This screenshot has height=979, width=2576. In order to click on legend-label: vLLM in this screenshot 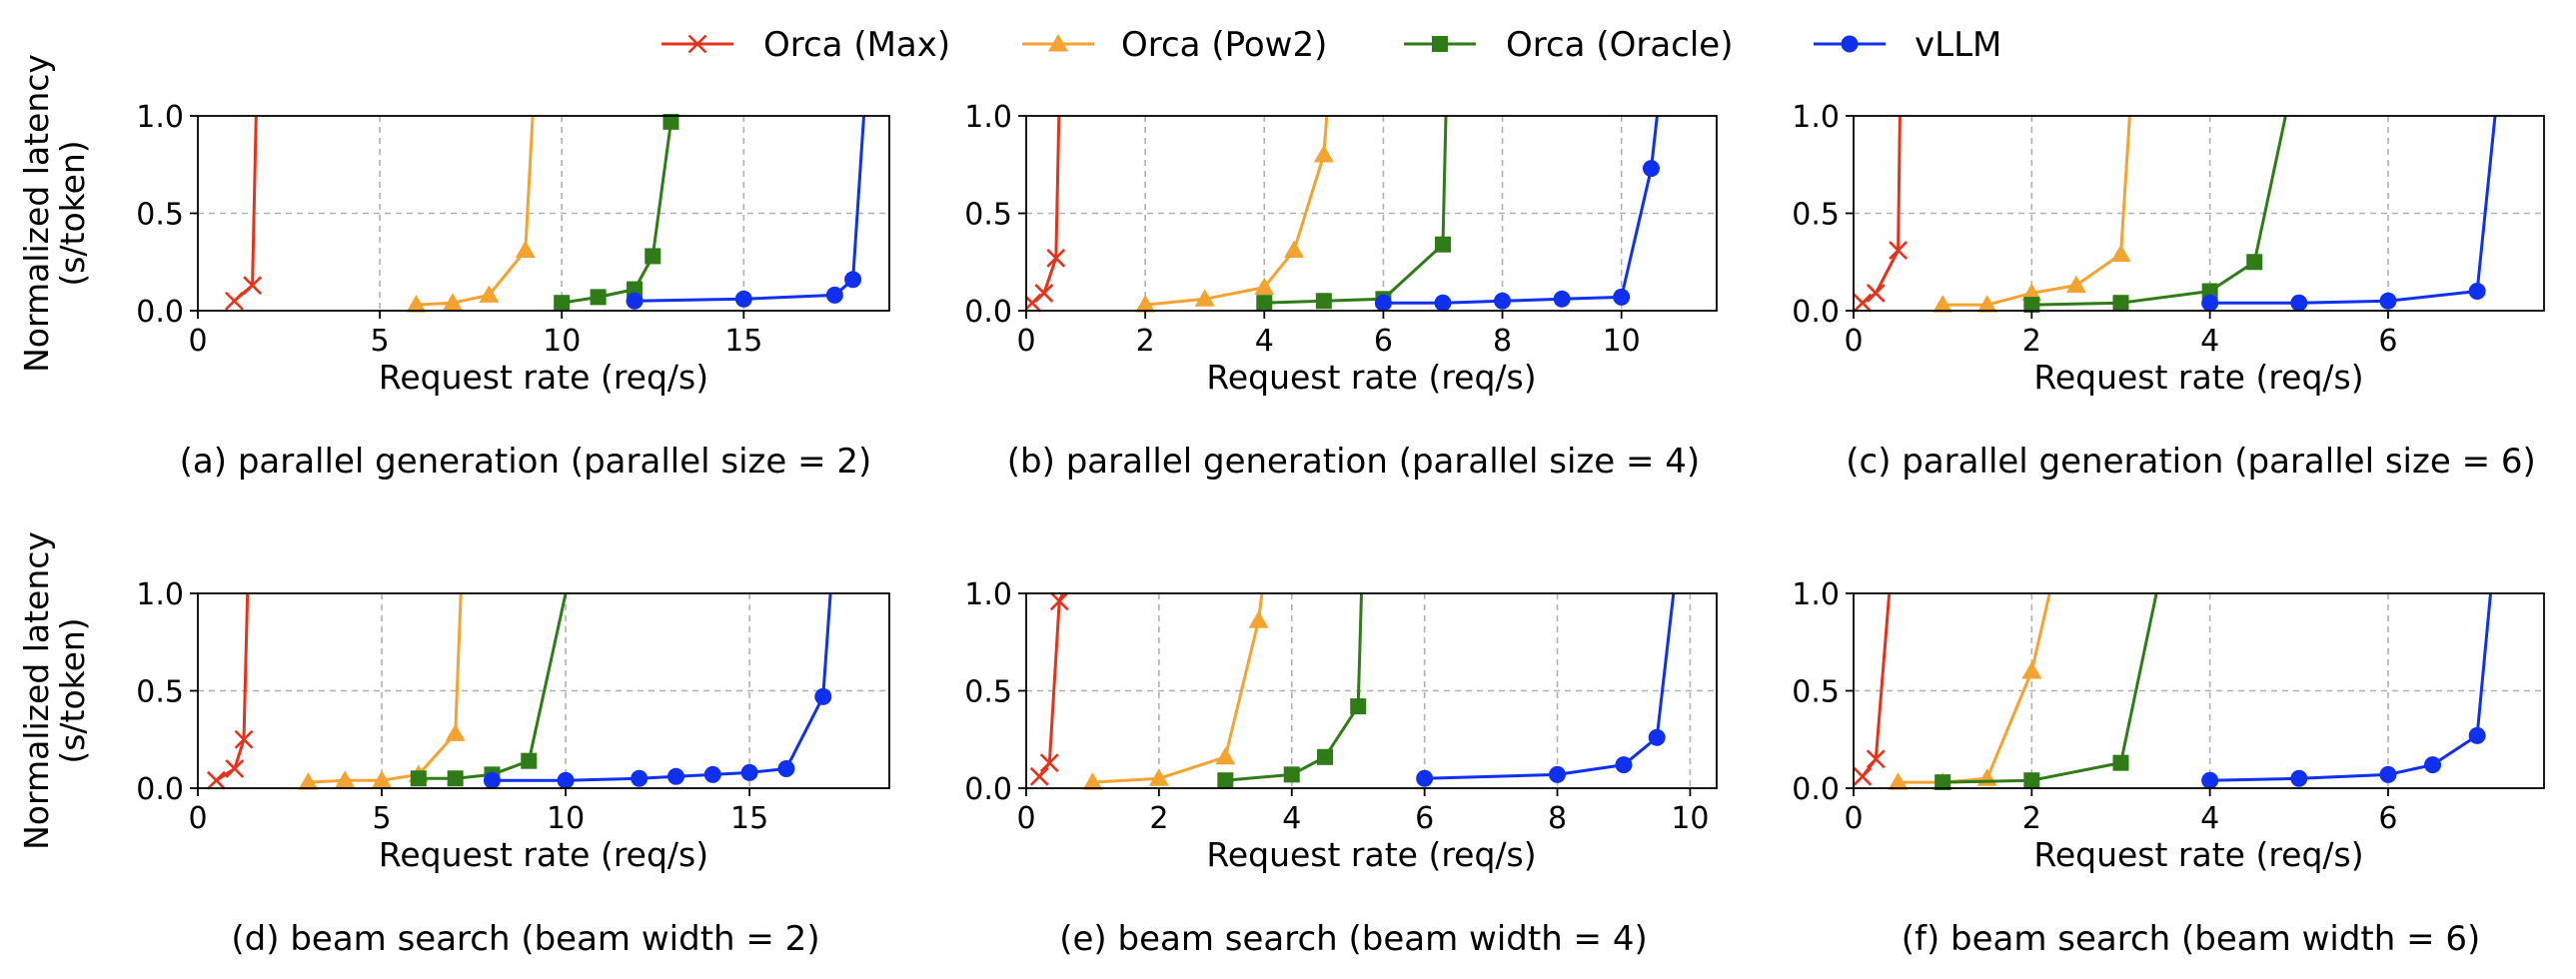, I will do `click(1958, 45)`.